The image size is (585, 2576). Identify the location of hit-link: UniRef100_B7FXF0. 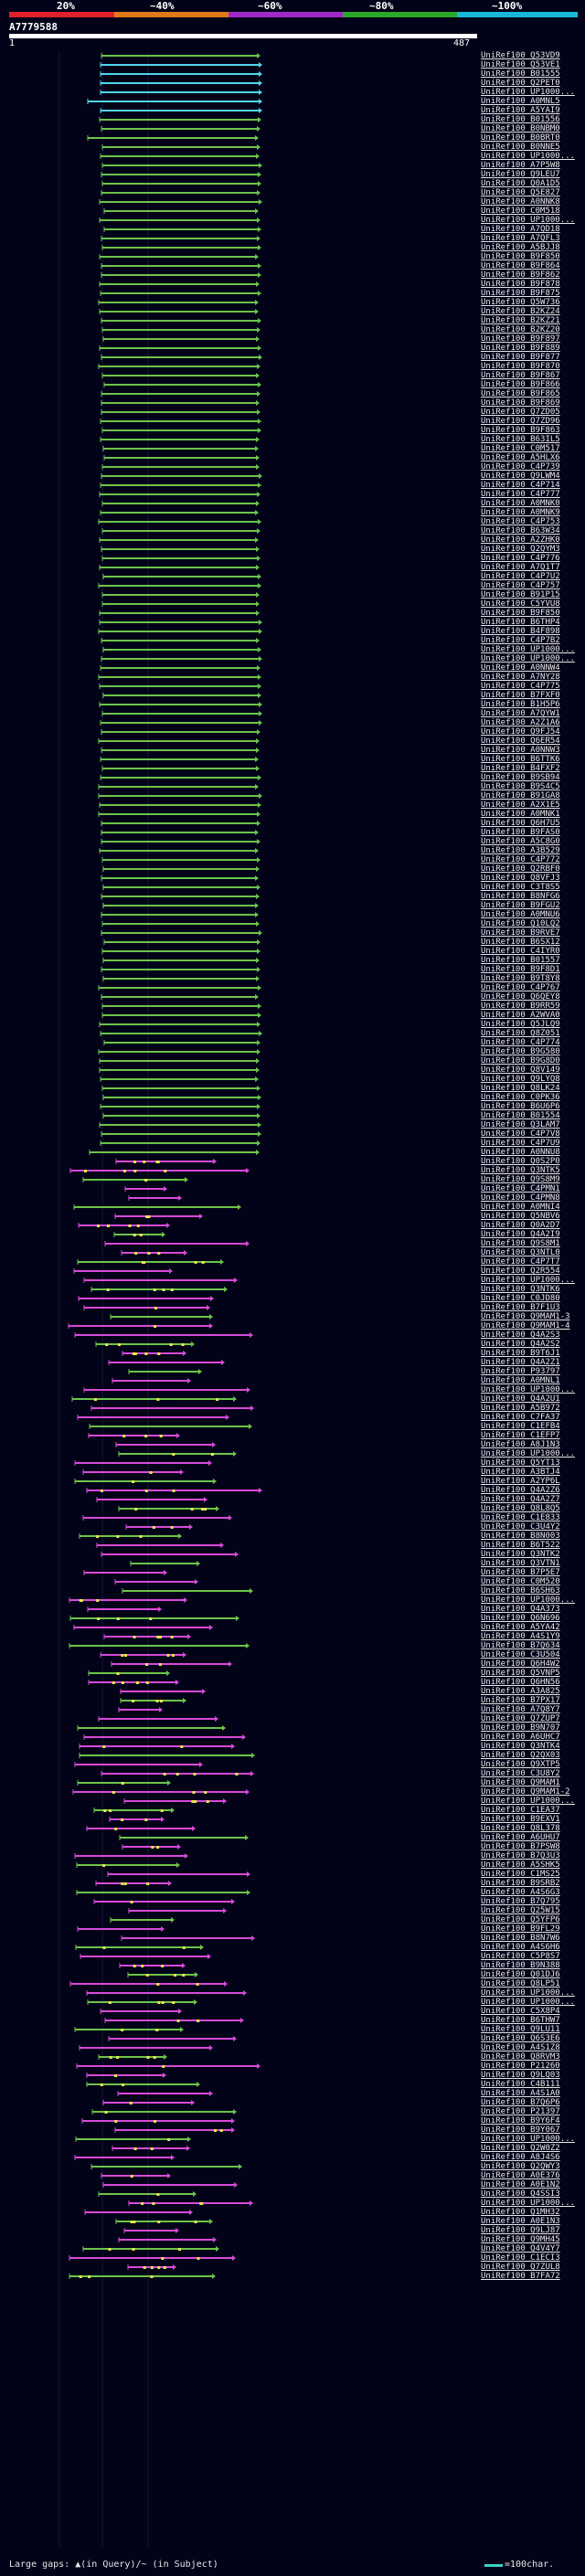
(520, 695).